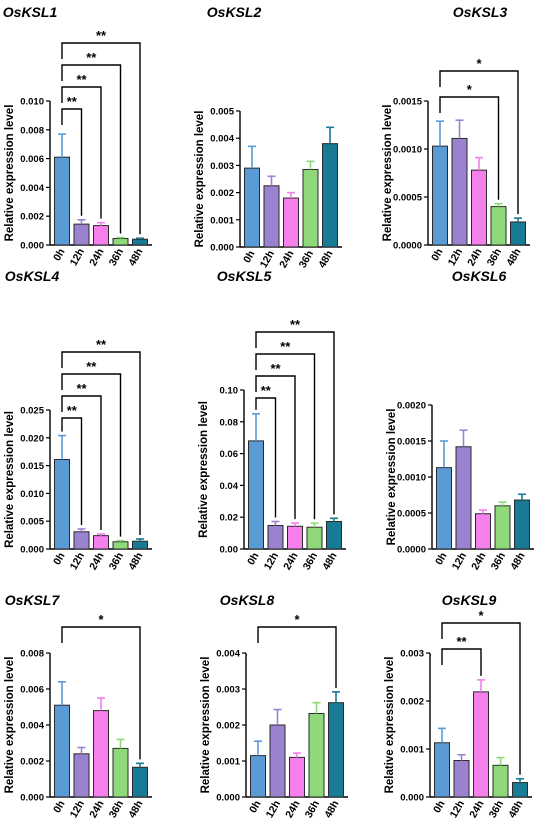  I want to click on y-tick-label: 0.08, so click(229, 422).